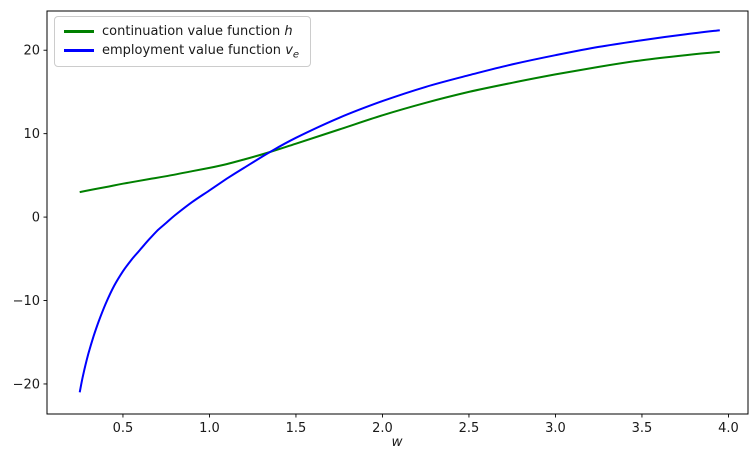 The width and height of the screenshot is (756, 463). Describe the element at coordinates (26, 384) in the screenshot. I see `y-tick-label: −20` at that location.